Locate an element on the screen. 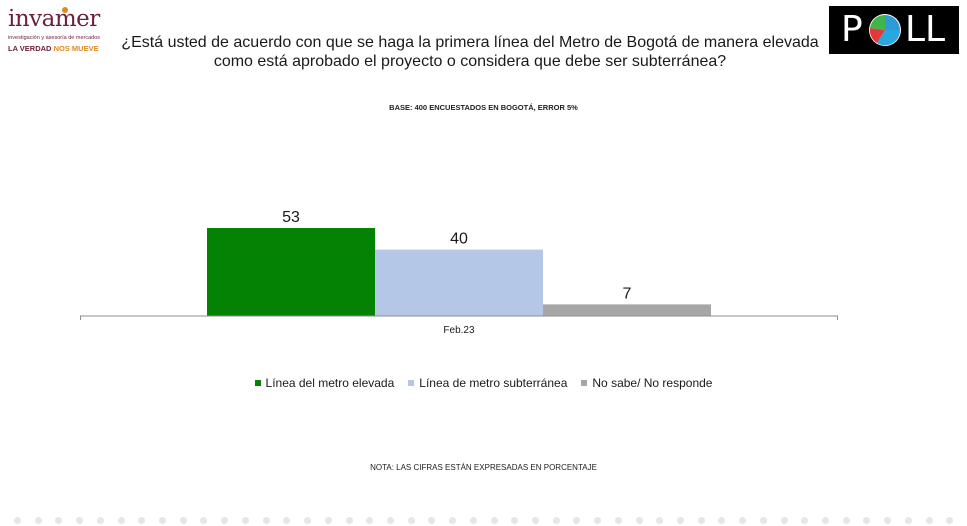  logo-name: invamer is located at coordinates (54, 19).